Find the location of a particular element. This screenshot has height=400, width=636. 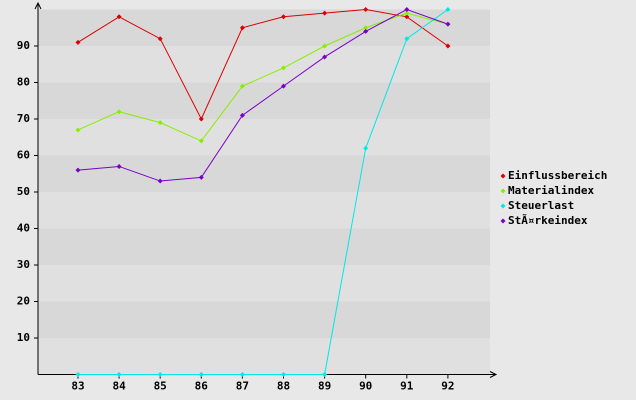

y-tick-label: 20 is located at coordinates (23, 301).